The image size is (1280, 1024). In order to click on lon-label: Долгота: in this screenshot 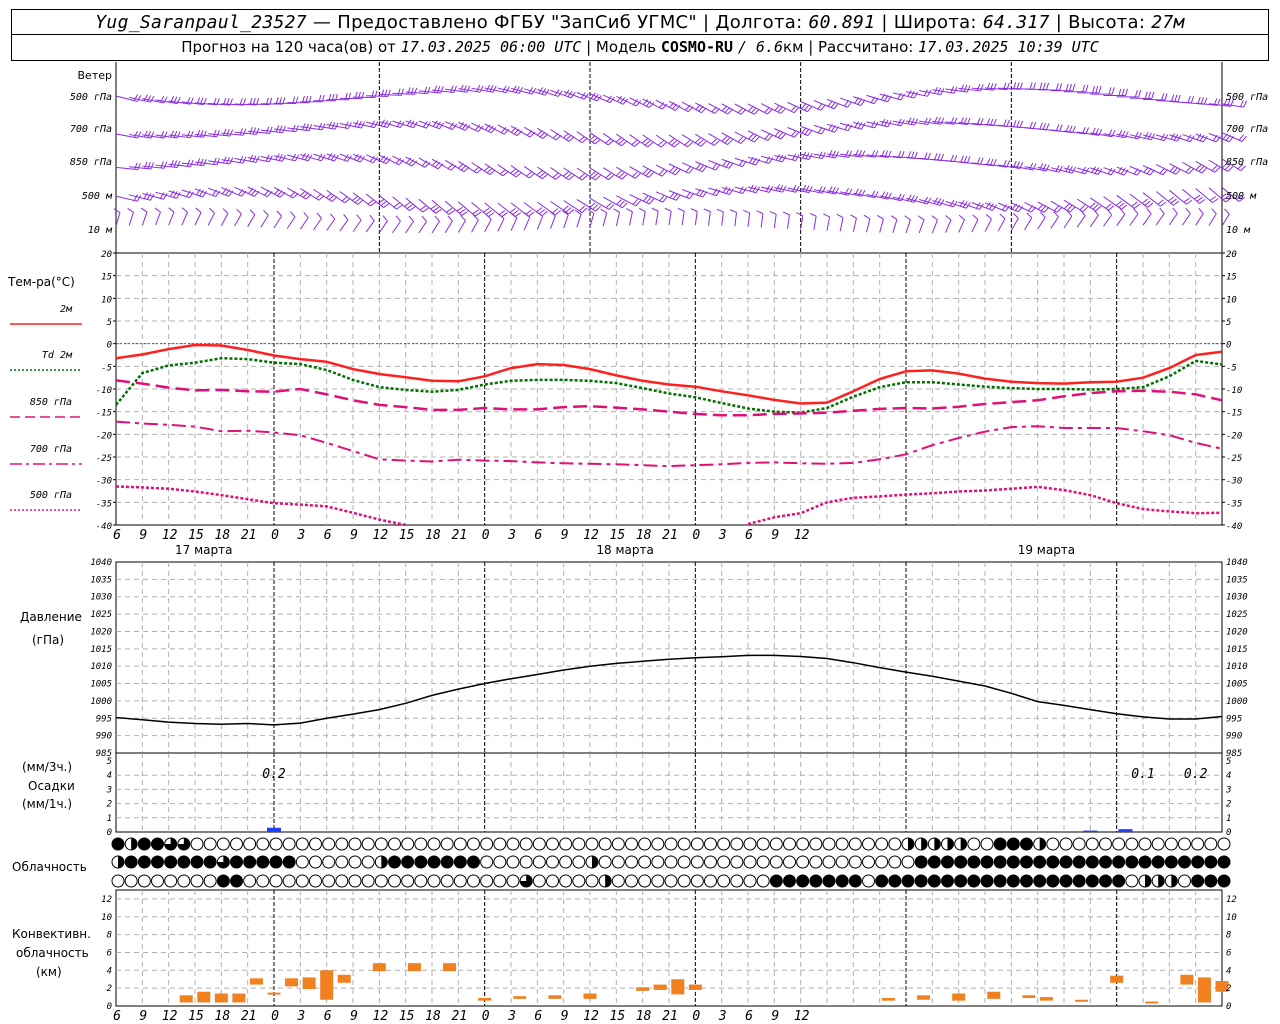, I will do `click(759, 22)`.